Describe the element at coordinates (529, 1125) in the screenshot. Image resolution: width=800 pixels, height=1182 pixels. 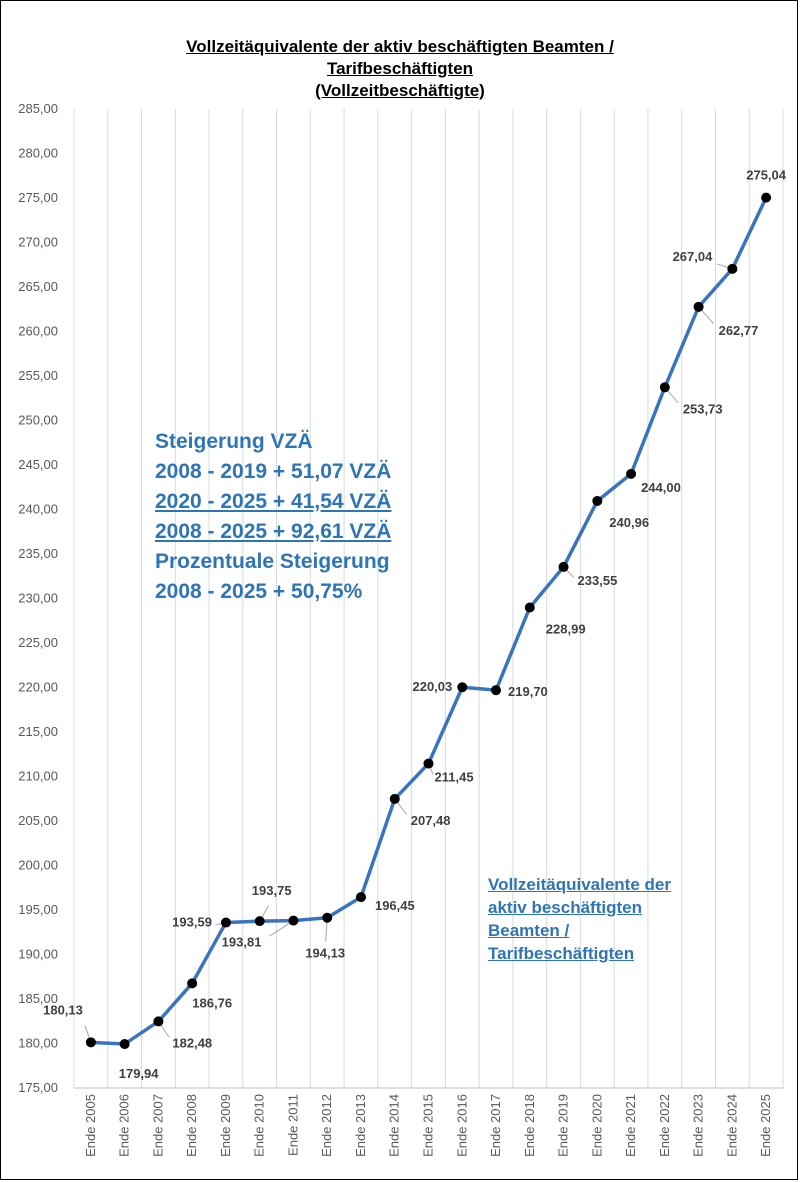
I see `x-tick-label: Ende 2018` at that location.